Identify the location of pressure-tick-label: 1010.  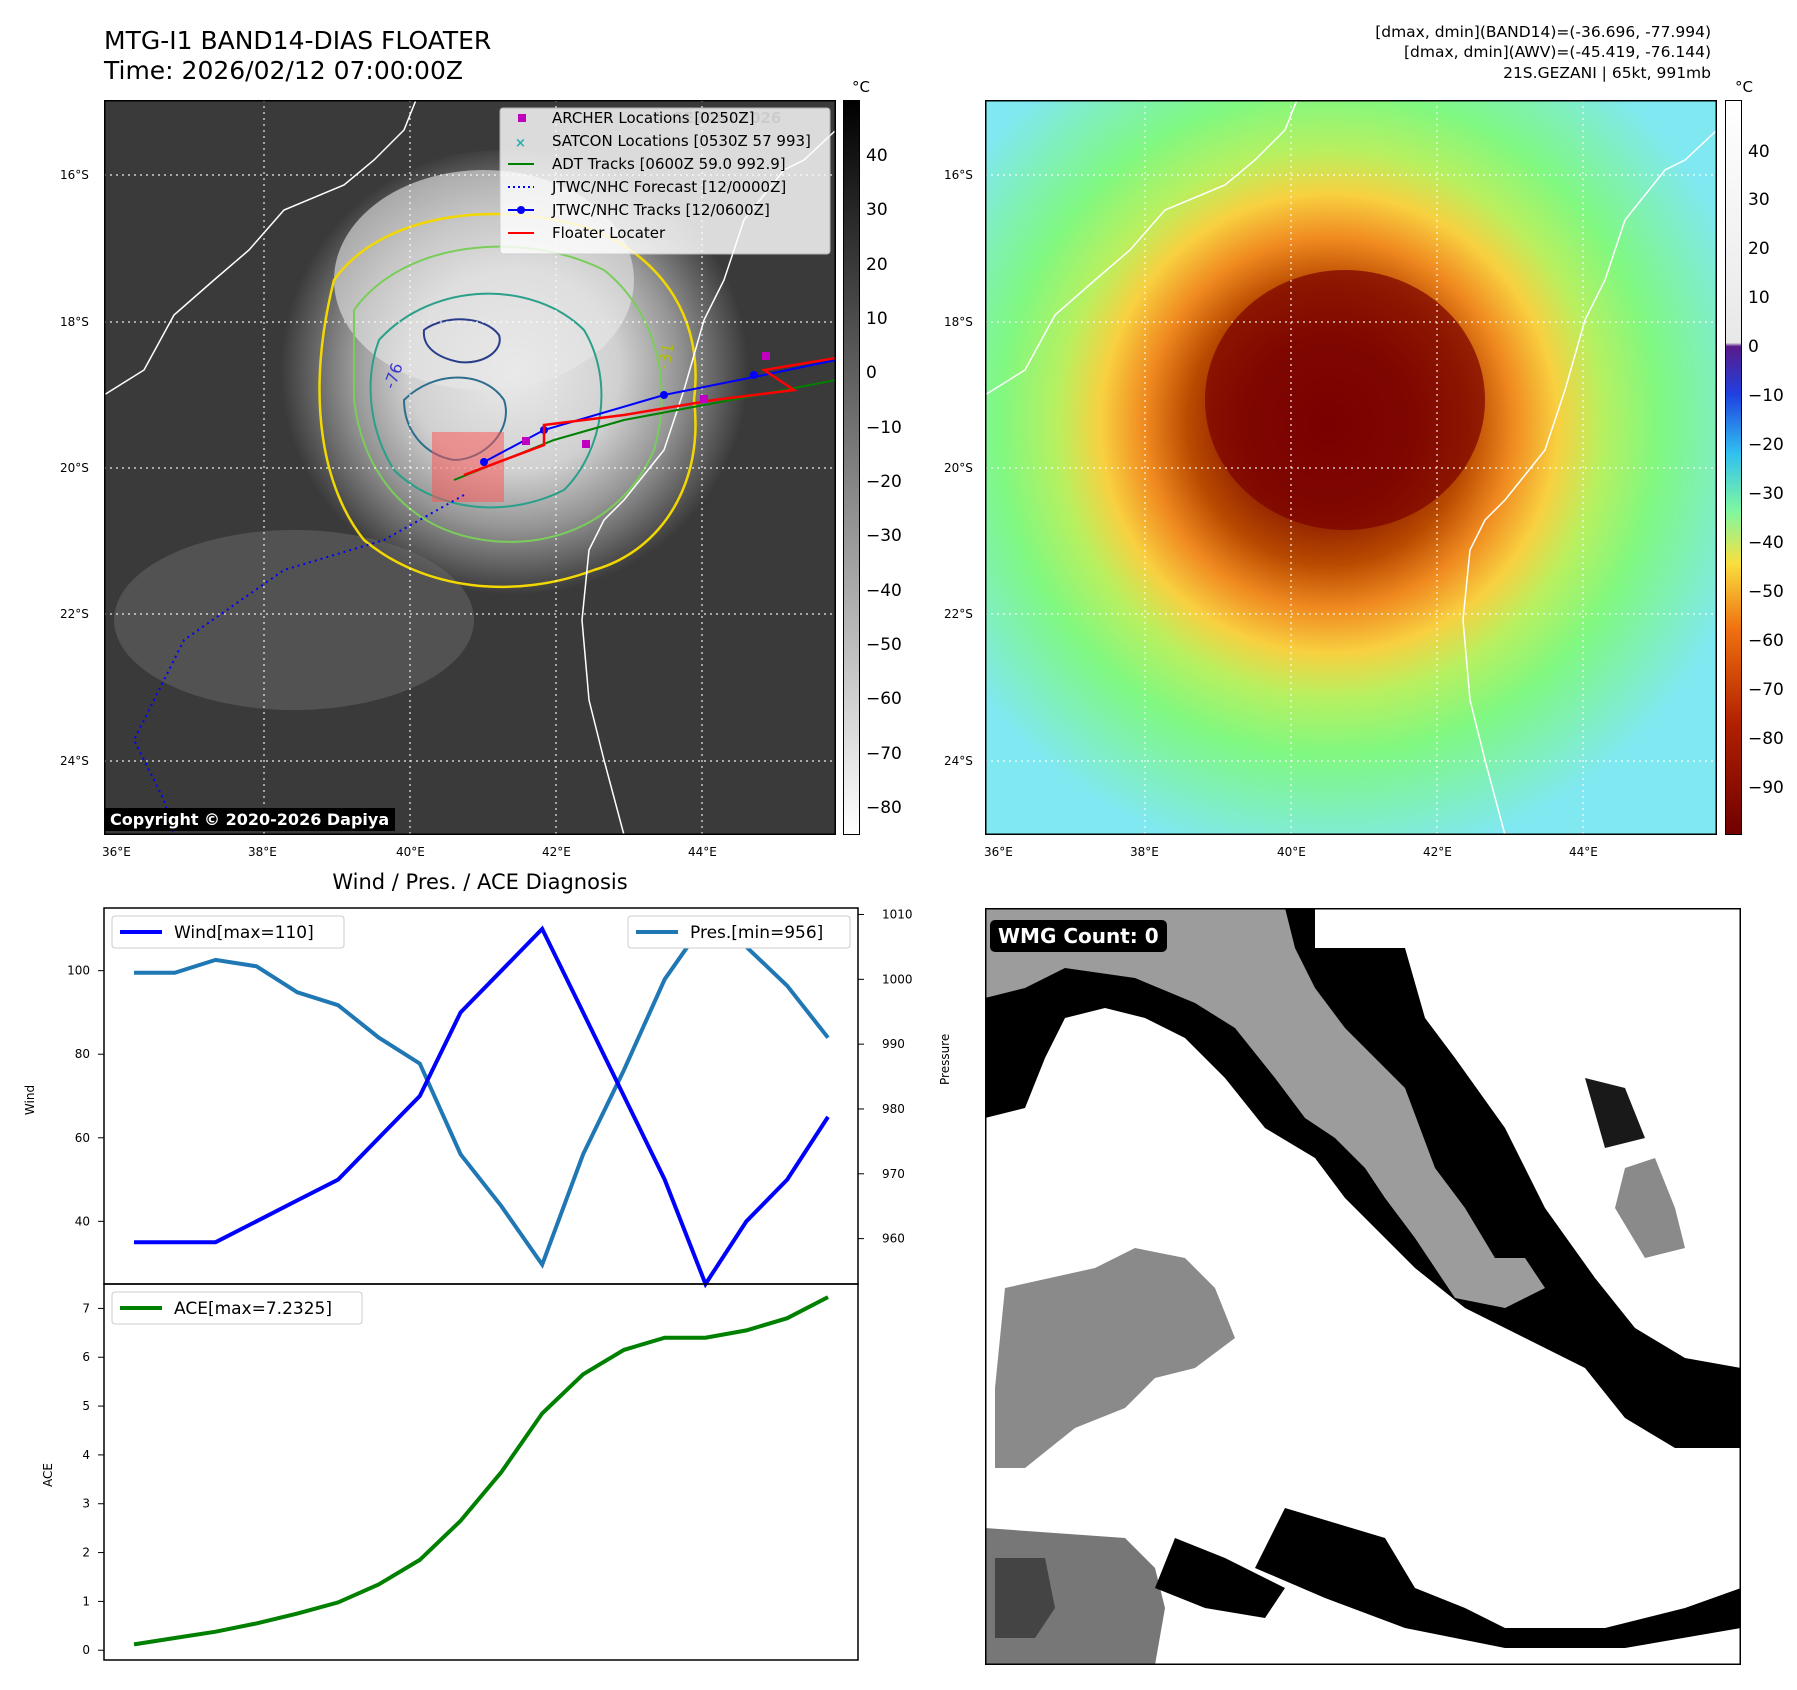
(897, 914).